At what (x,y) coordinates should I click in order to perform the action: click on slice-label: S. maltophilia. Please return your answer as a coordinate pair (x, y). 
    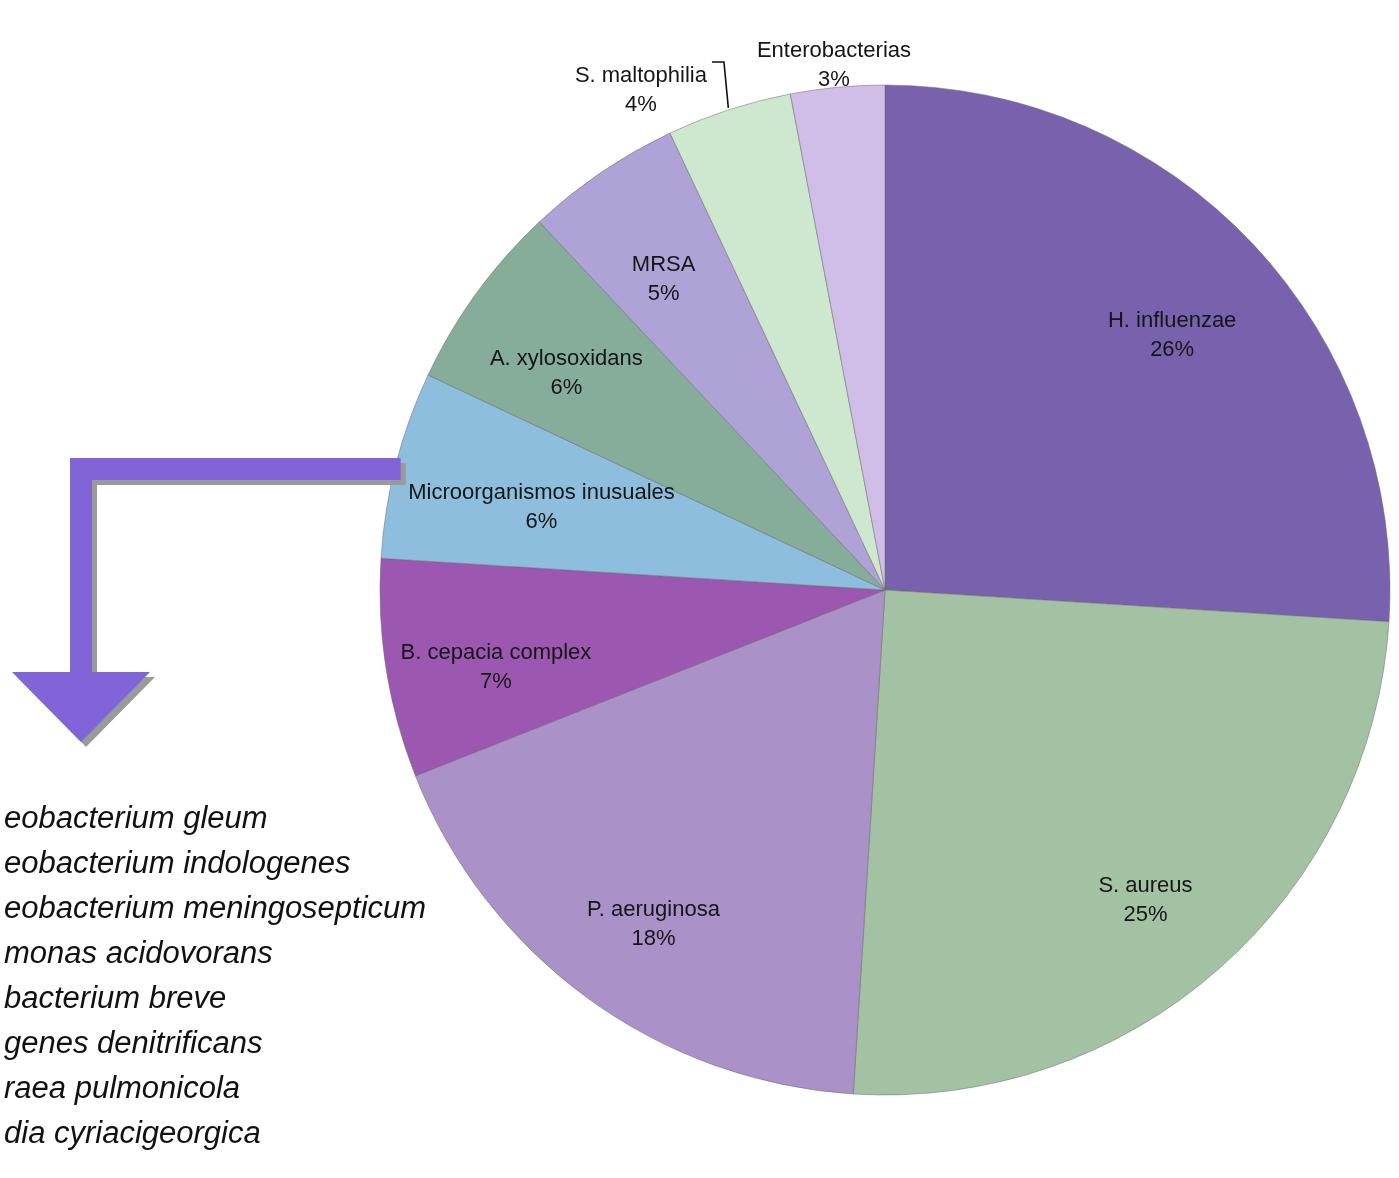
    Looking at the image, I should click on (641, 74).